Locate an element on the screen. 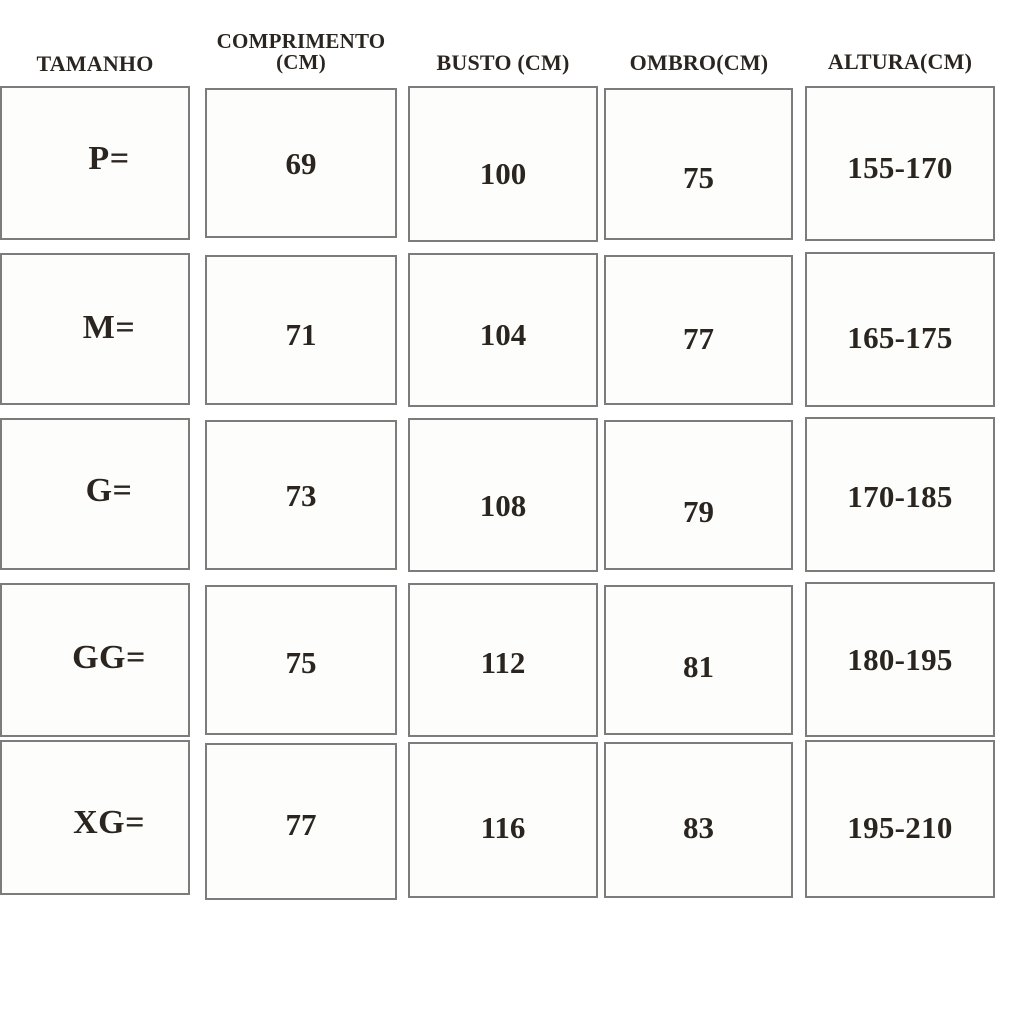  cell-value: G= is located at coordinates (109, 490).